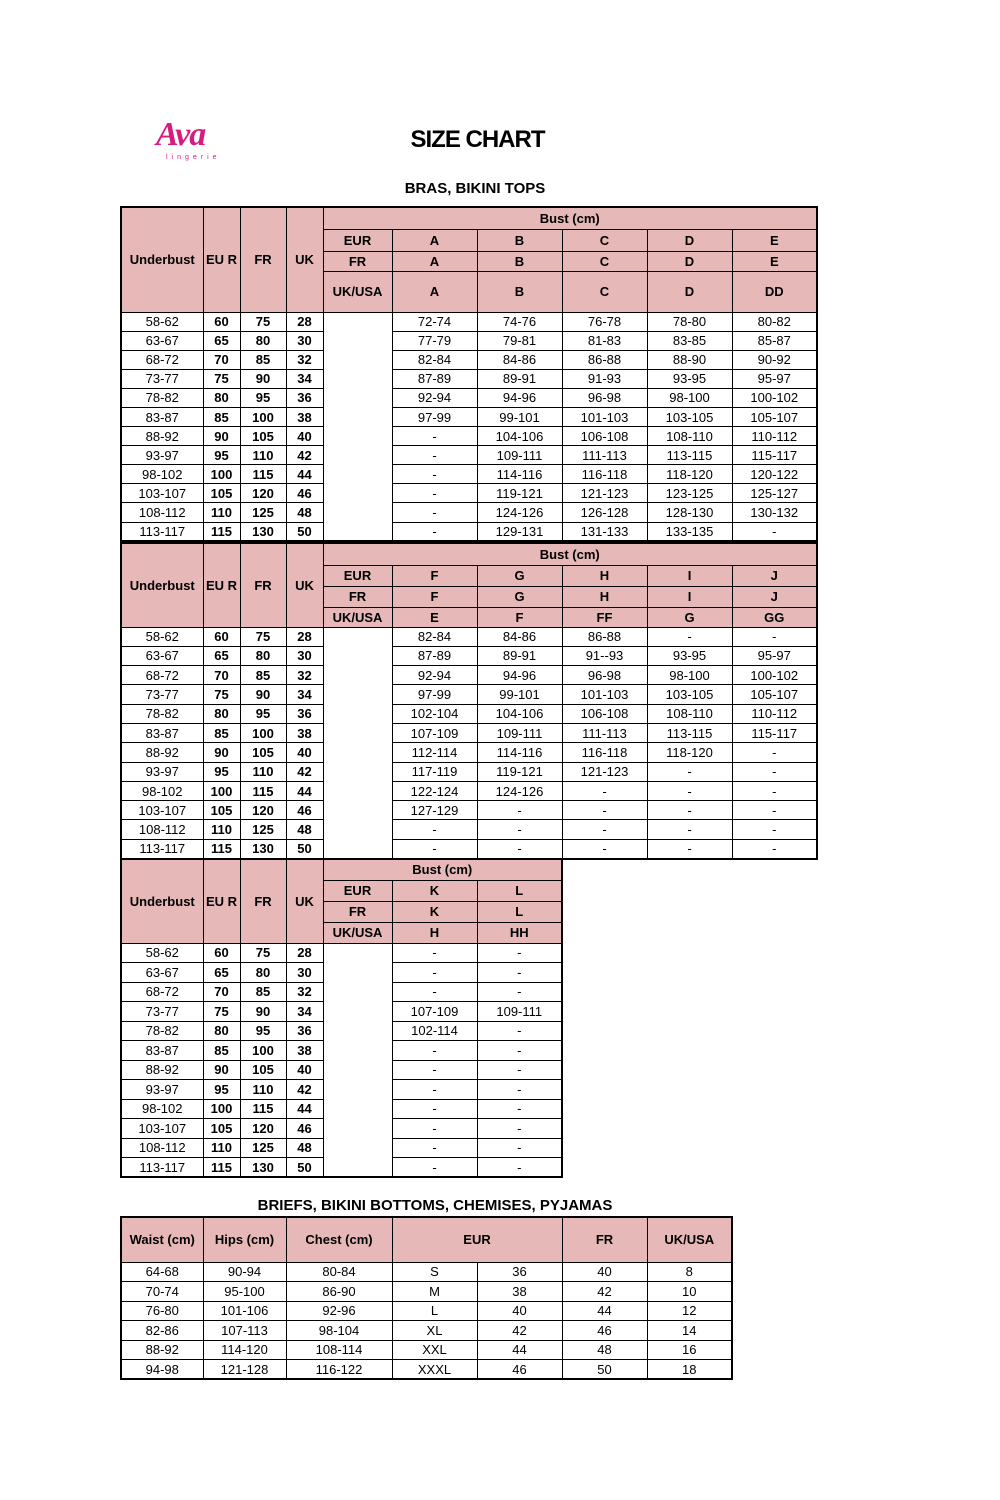 This screenshot has height=1500, width=1000. What do you see at coordinates (519, 417) in the screenshot?
I see `bust-range-cell: 99-101` at bounding box center [519, 417].